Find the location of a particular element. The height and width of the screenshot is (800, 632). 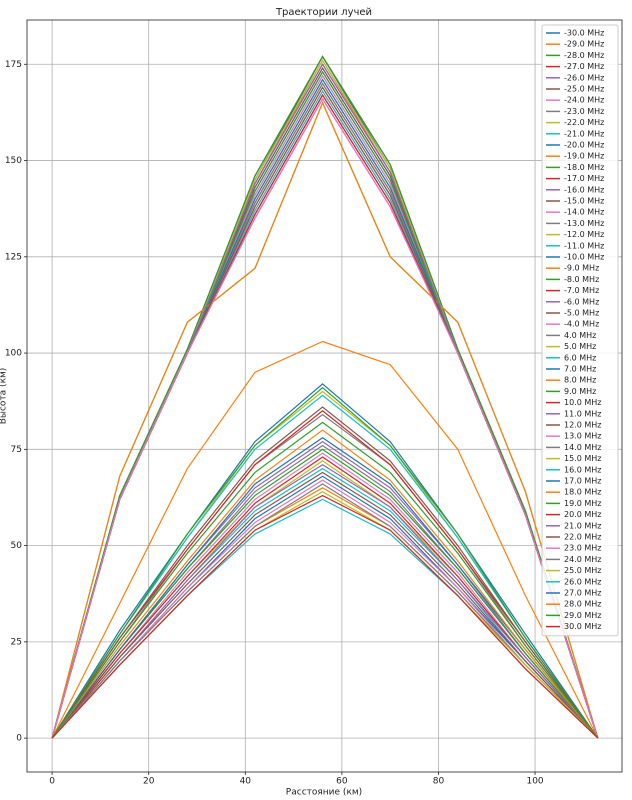

legend-label: -29.0 MHz is located at coordinates (584, 44).